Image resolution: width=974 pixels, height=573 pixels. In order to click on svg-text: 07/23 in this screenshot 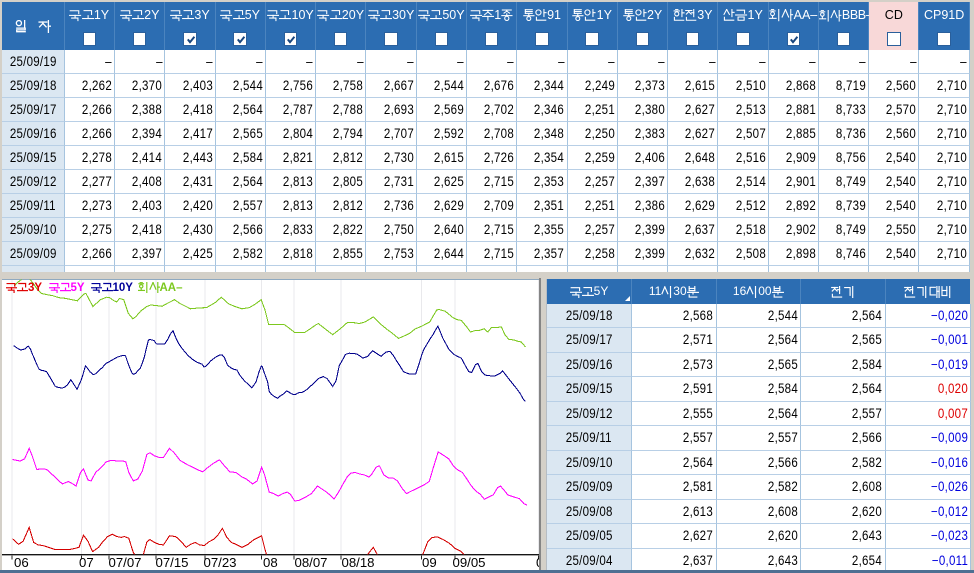, I will do `click(220, 562)`.